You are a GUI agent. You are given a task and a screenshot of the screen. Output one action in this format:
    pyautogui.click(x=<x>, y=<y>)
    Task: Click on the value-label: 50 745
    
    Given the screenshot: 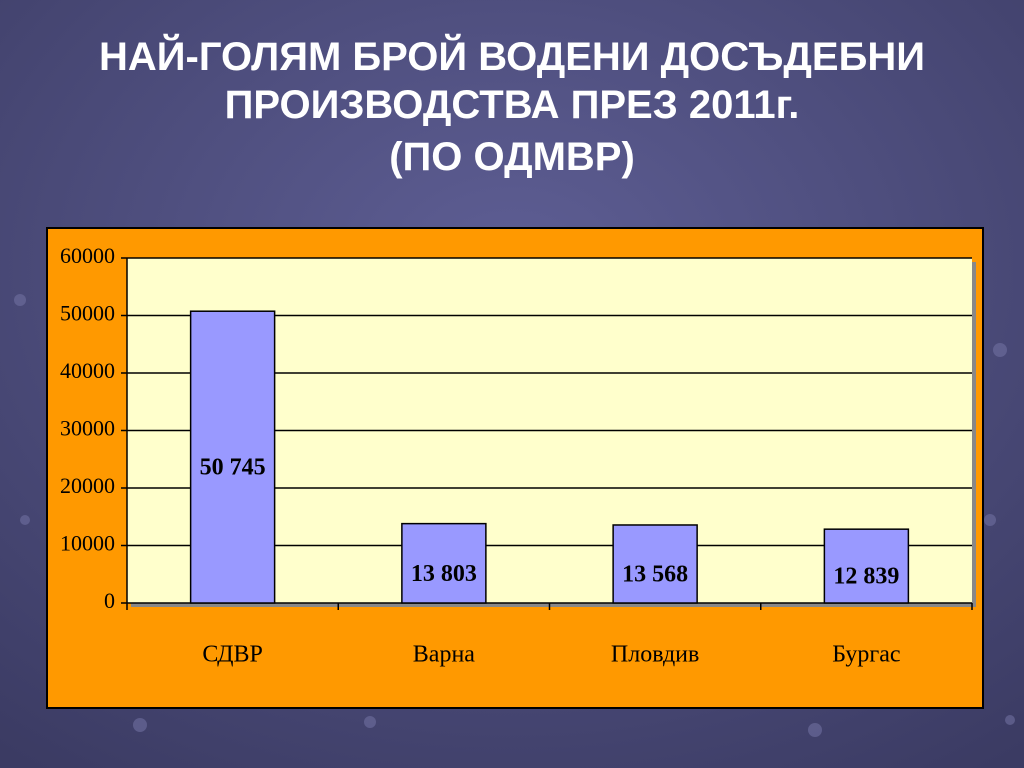 What is the action you would take?
    pyautogui.click(x=233, y=468)
    